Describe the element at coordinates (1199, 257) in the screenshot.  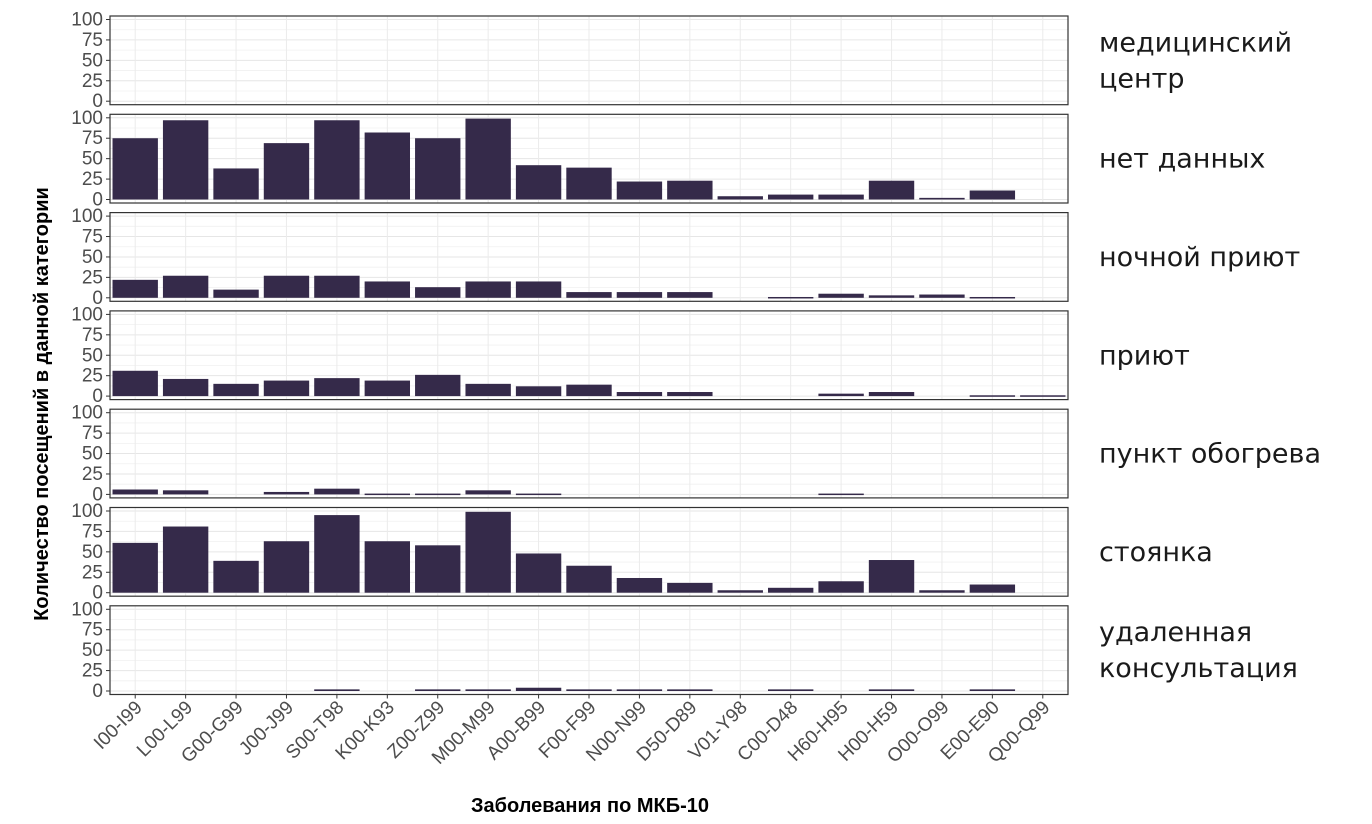
I see `facet-label: ночной приют` at that location.